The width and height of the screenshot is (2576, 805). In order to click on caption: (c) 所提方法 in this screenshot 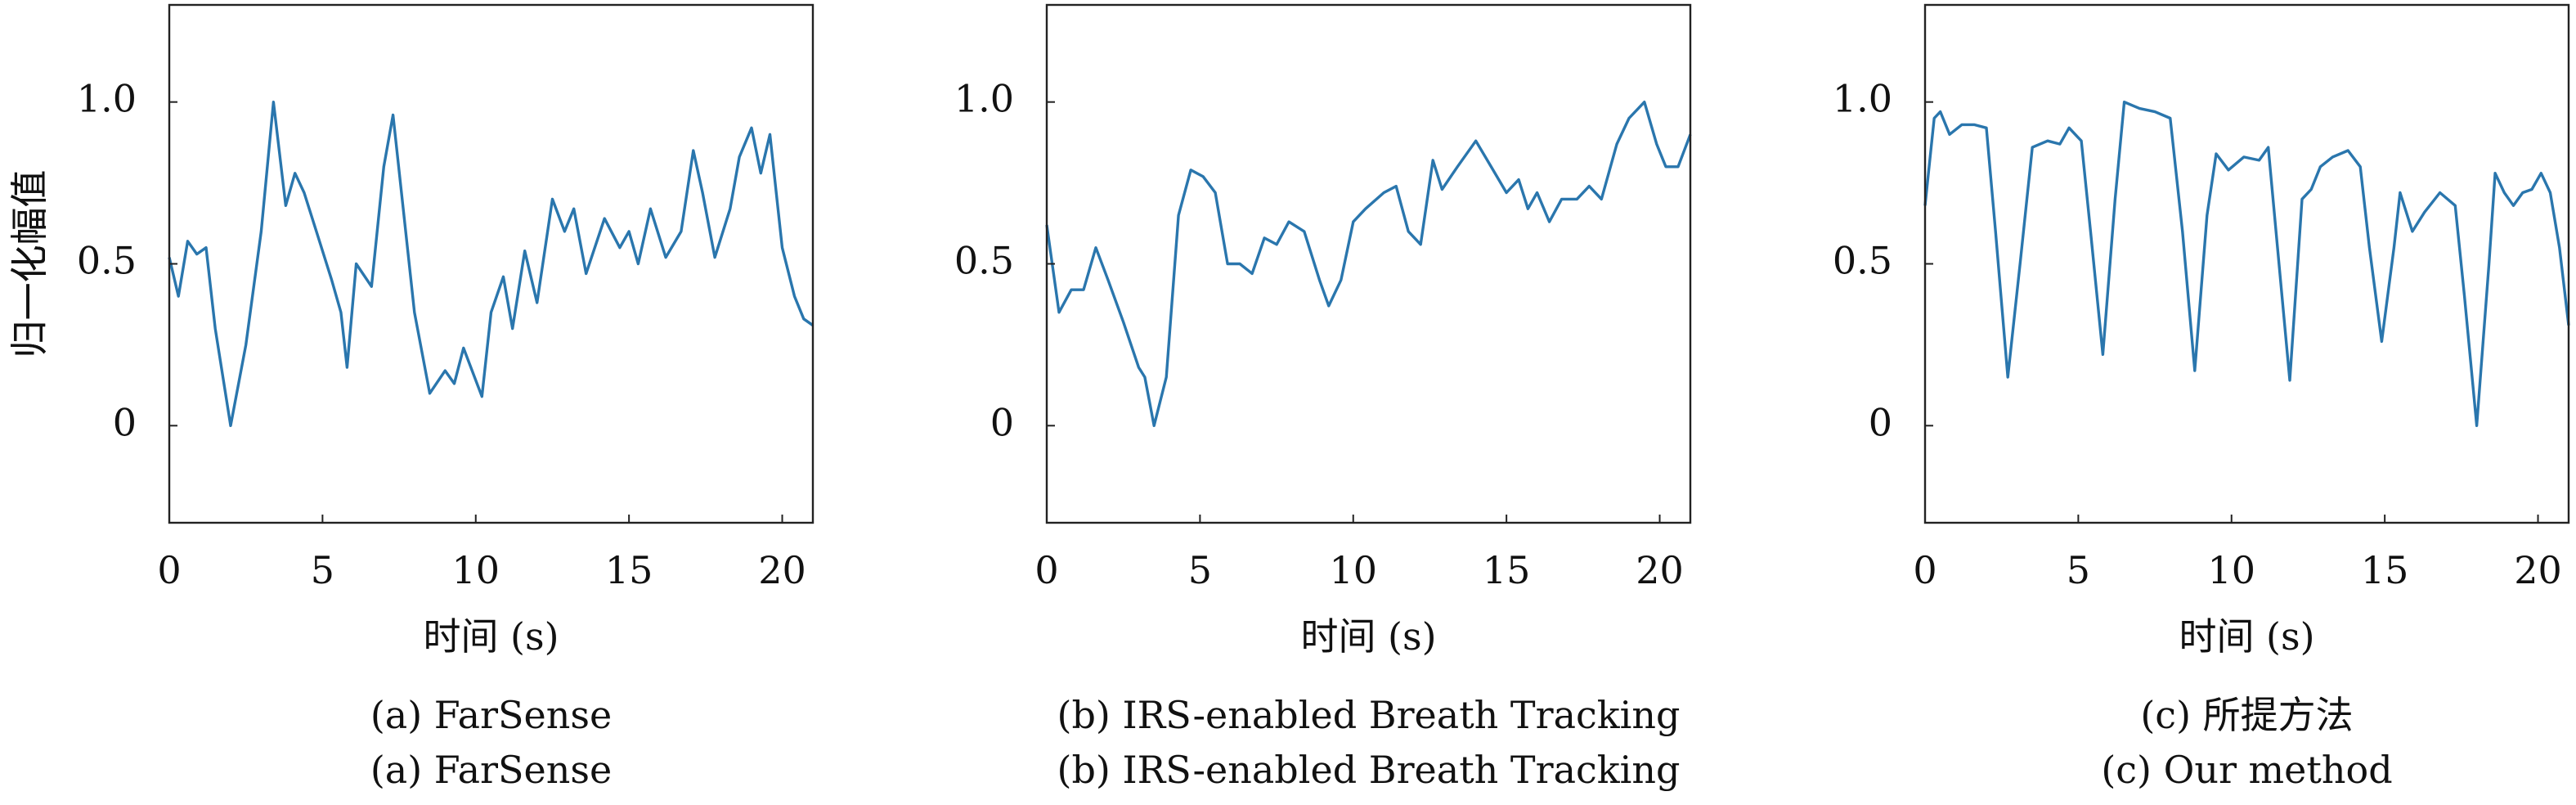, I will do `click(2246, 715)`.